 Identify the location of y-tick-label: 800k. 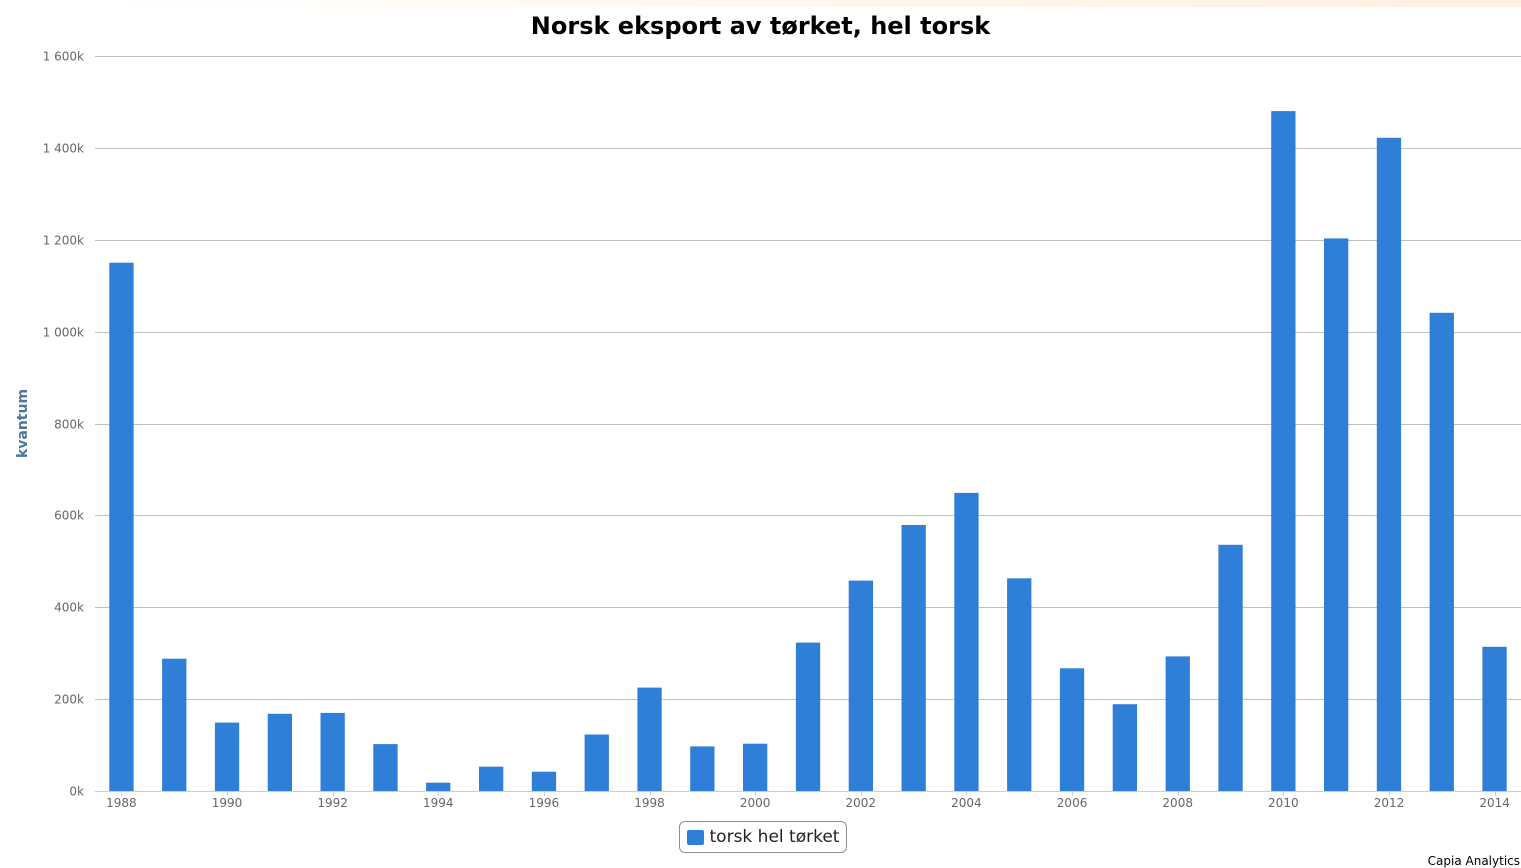
(69, 425).